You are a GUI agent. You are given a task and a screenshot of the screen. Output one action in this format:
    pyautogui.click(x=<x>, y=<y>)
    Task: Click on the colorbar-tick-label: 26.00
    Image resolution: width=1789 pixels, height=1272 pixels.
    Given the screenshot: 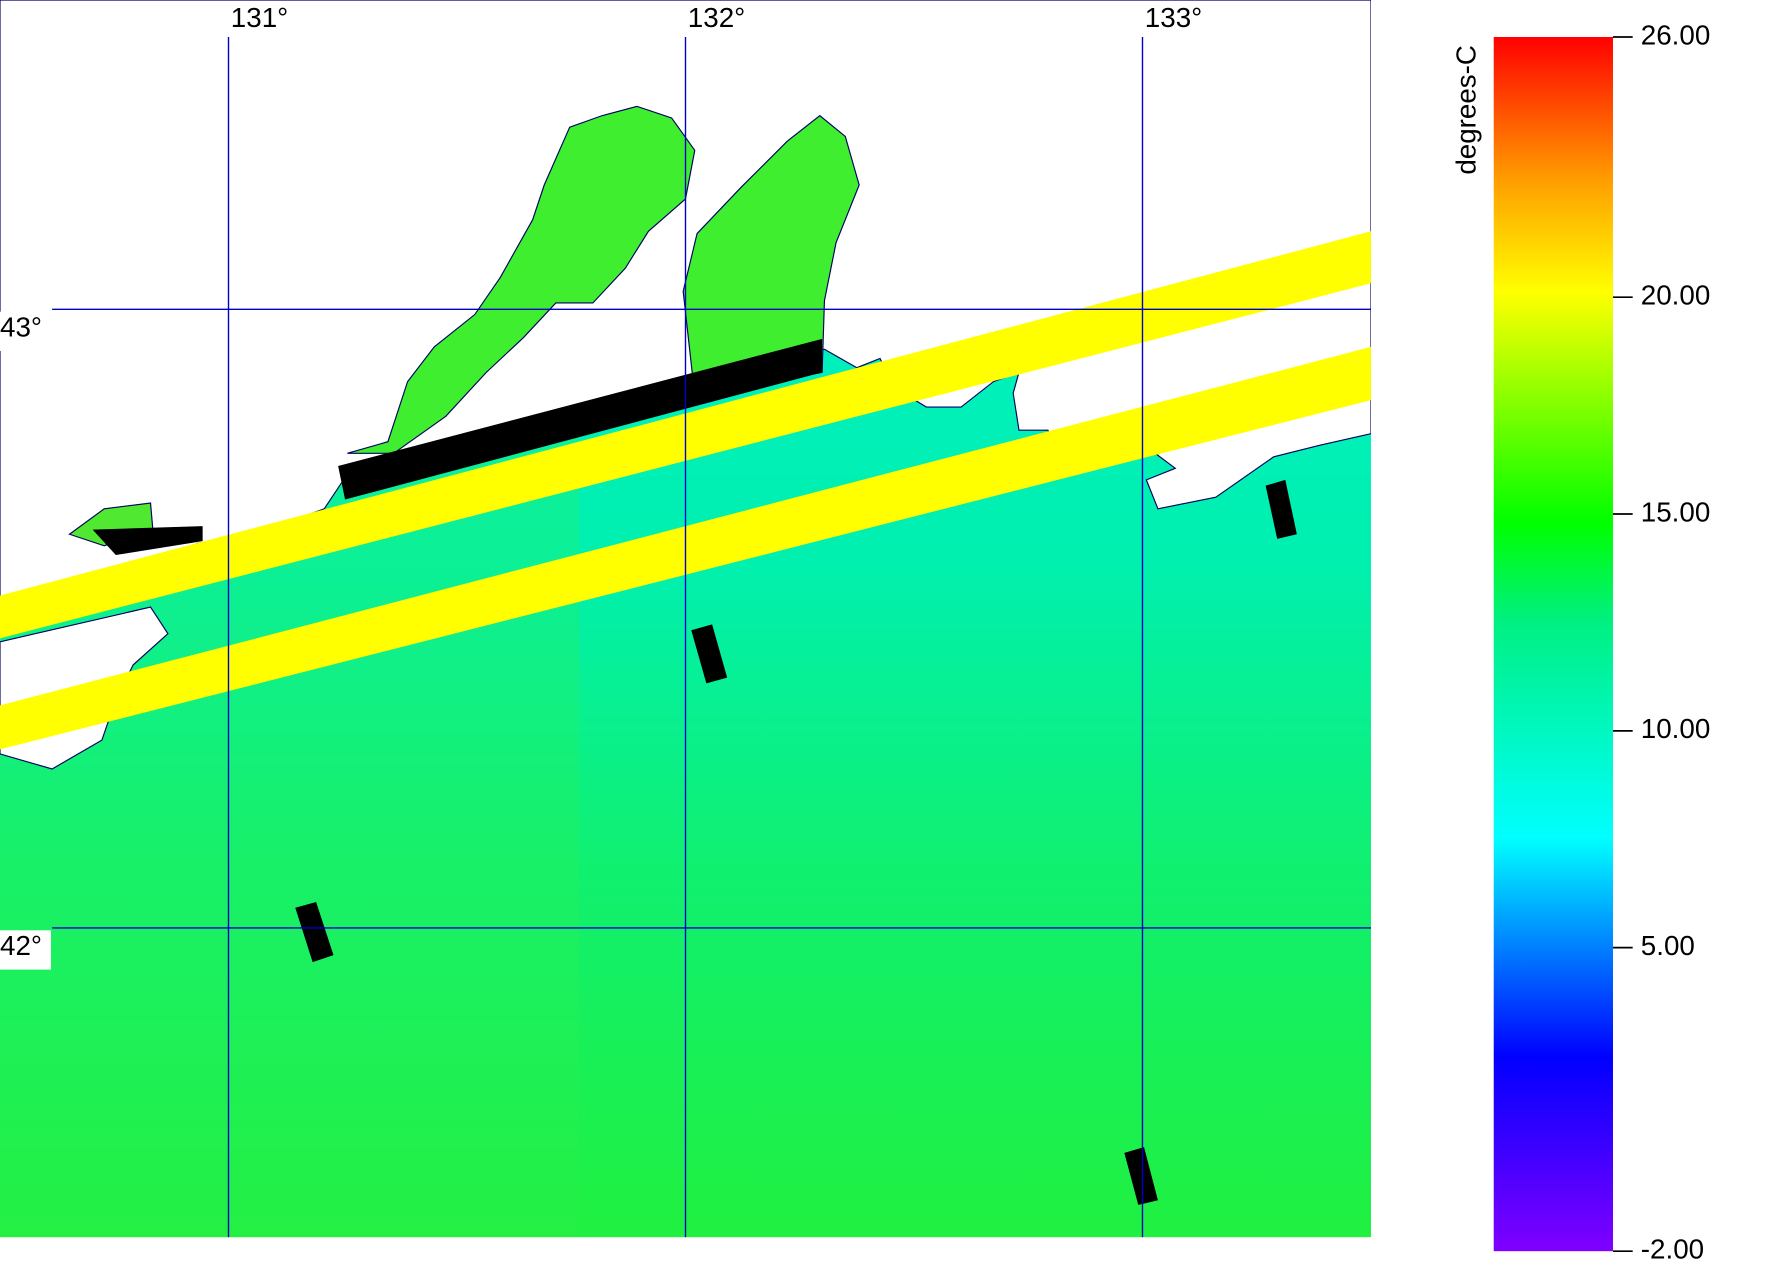 What is the action you would take?
    pyautogui.click(x=1676, y=34)
    